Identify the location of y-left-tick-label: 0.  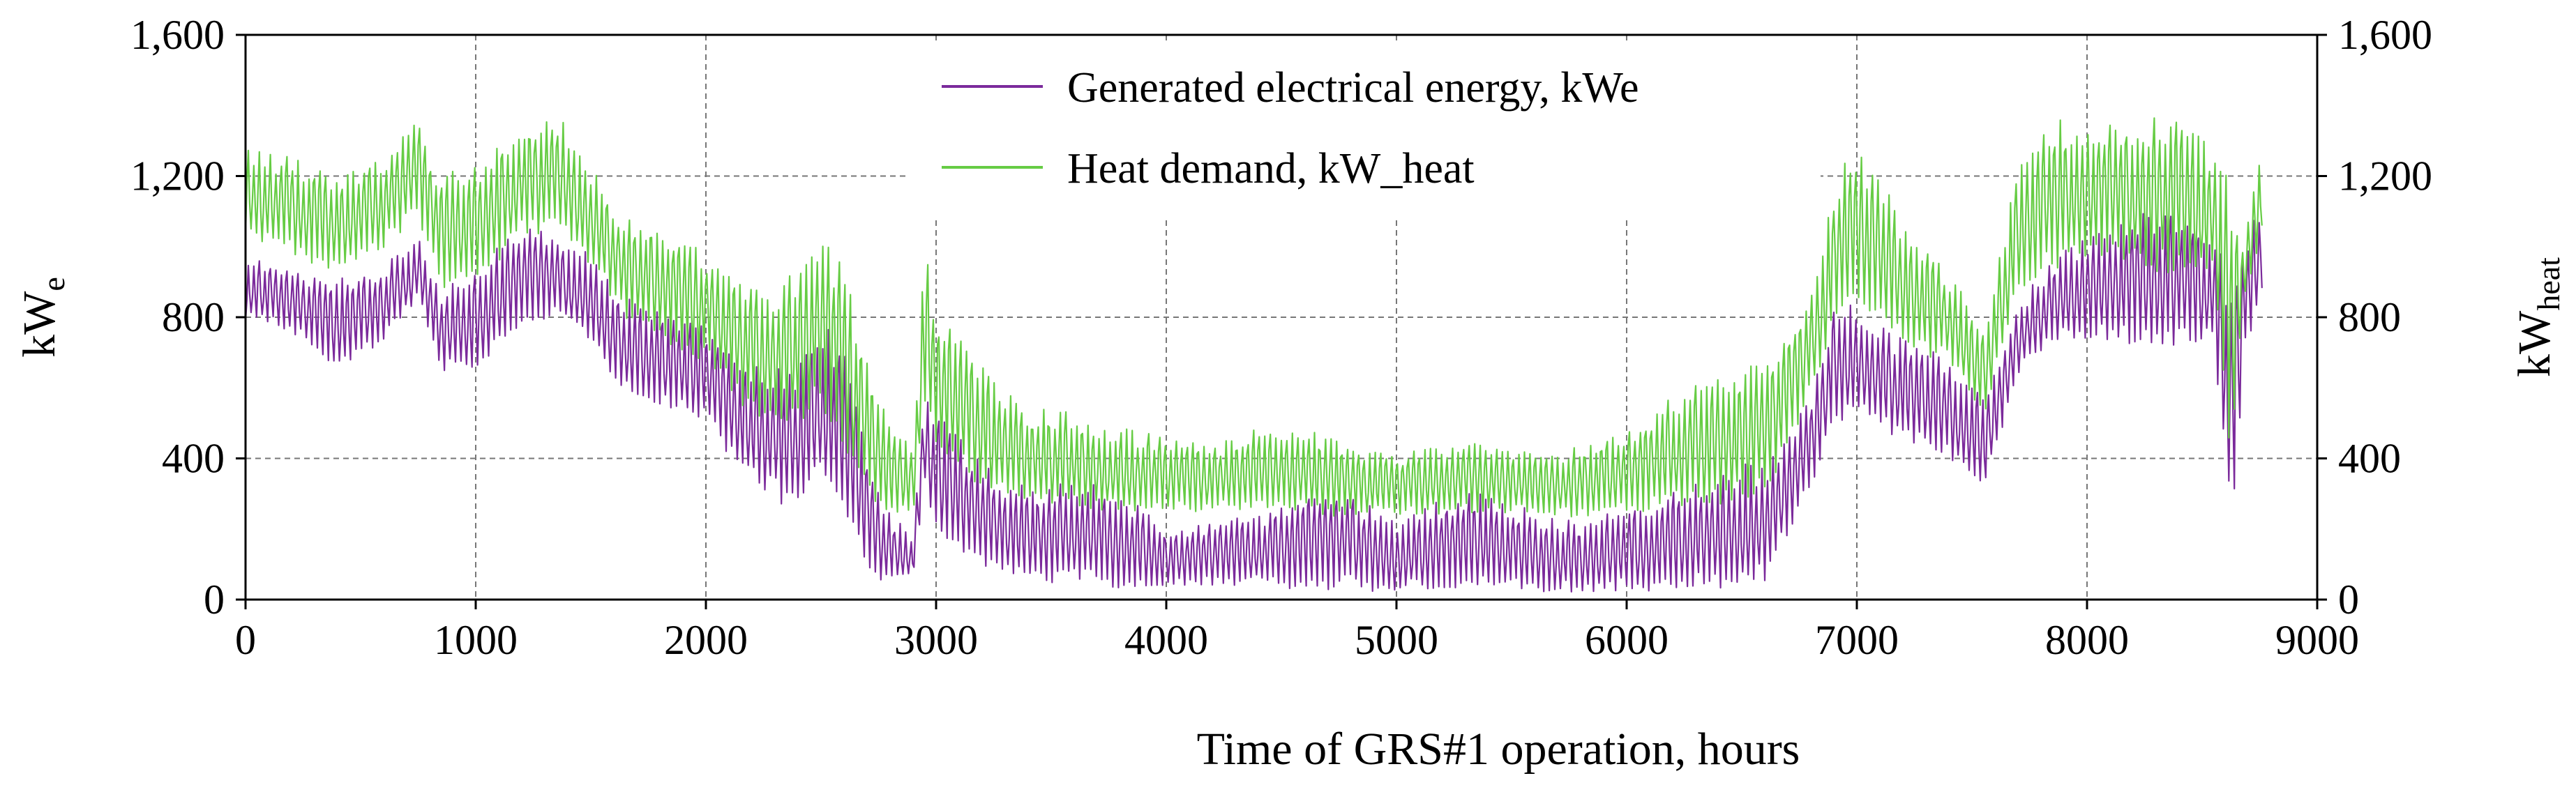
(214, 600).